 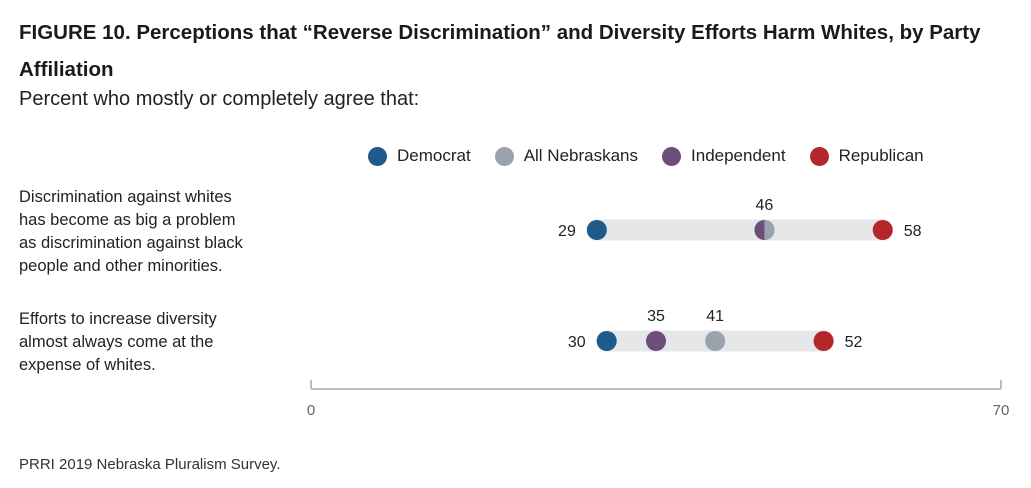 I want to click on source-note: PRRI 2019 Nebraska Pluralism Survey., so click(x=150, y=464).